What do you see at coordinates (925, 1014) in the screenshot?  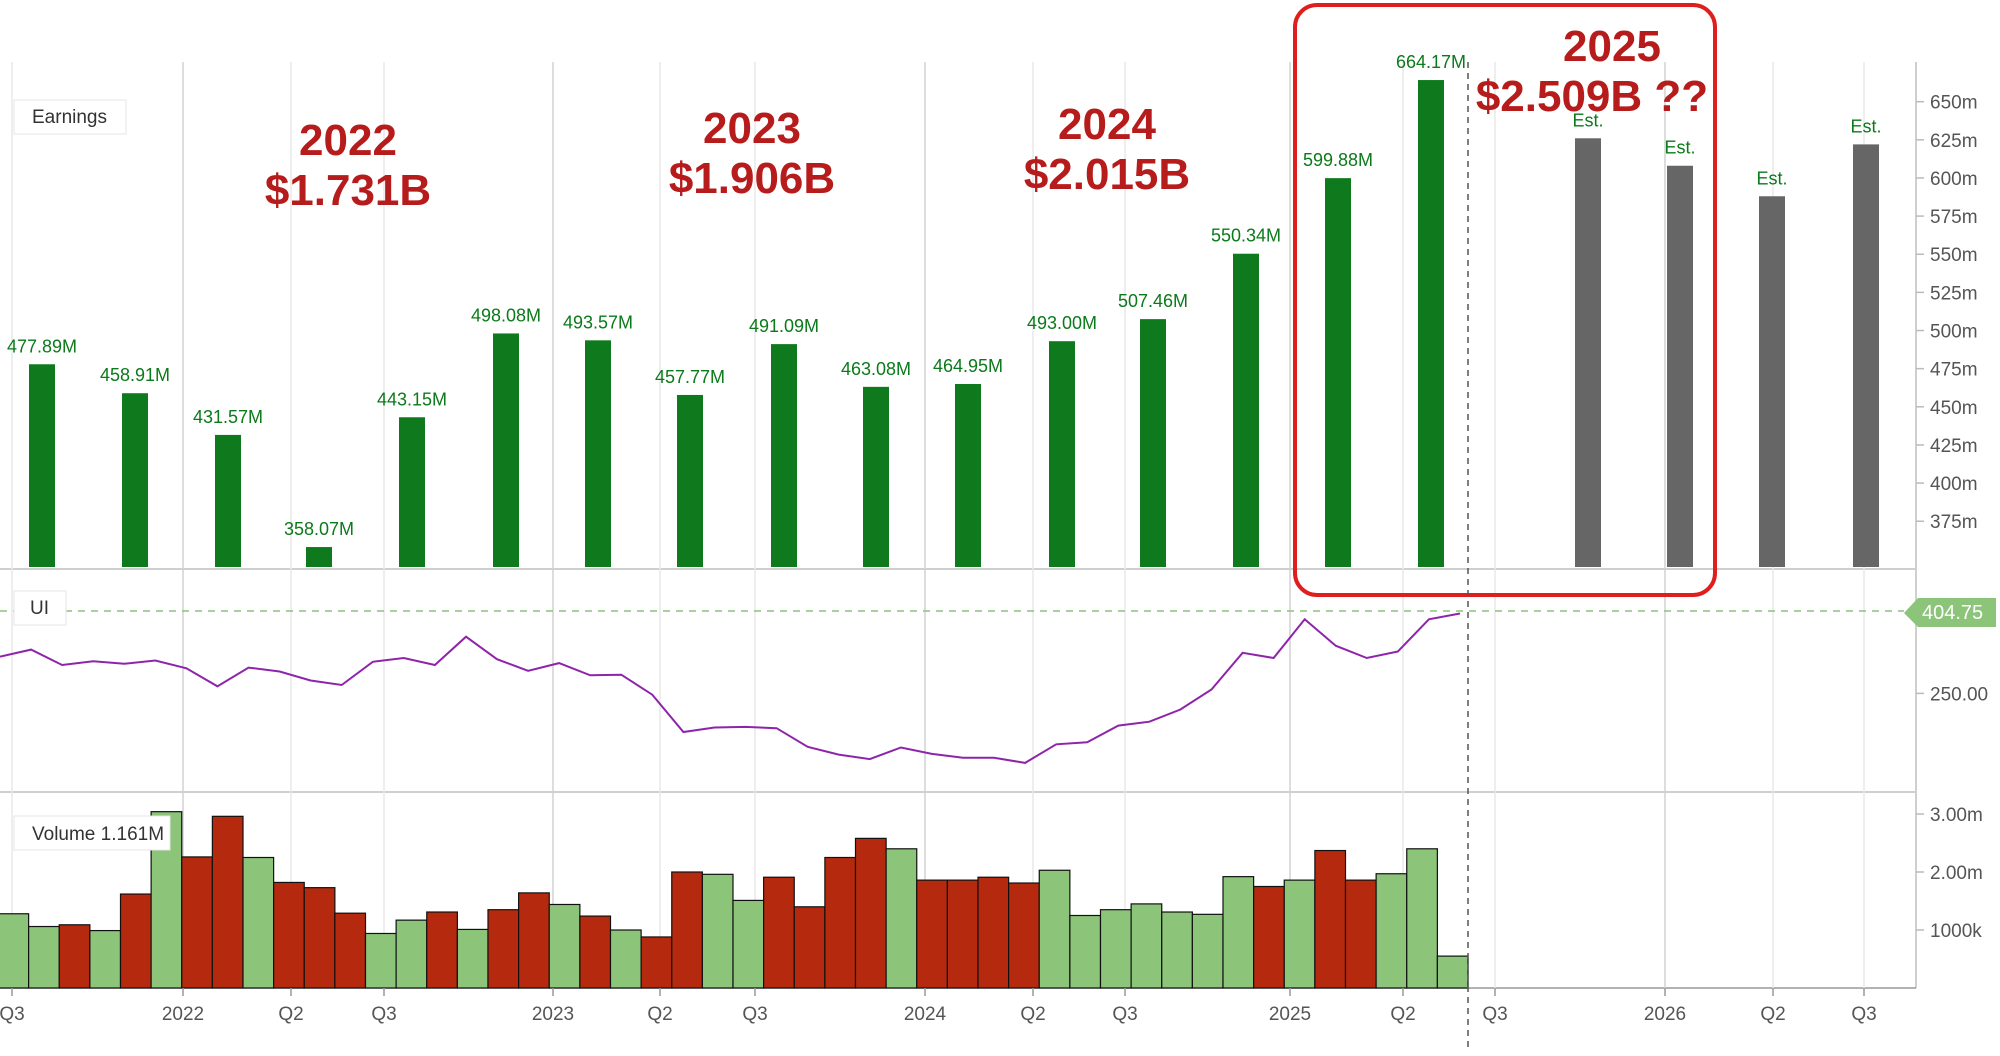 I see `x-tick-label: 2024` at bounding box center [925, 1014].